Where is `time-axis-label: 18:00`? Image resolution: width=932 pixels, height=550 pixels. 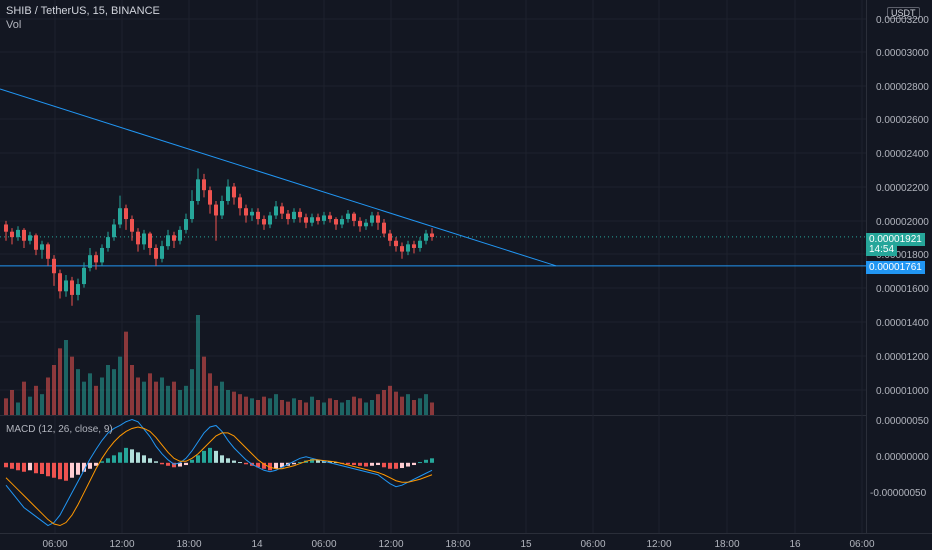
time-axis-label: 18:00 is located at coordinates (727, 544).